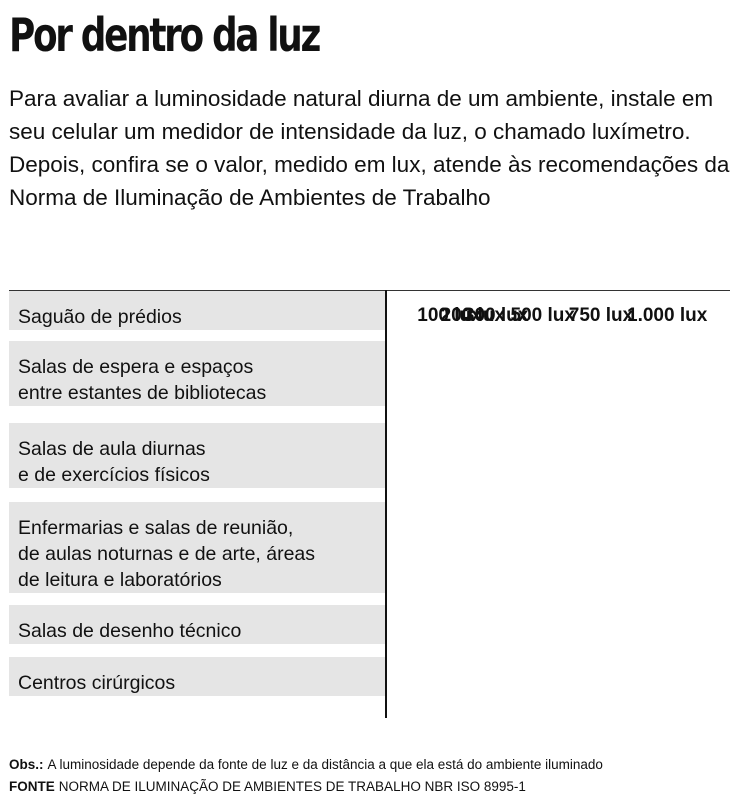 The height and width of the screenshot is (800, 736). Describe the element at coordinates (449, 315) in the screenshot. I see `value-label: 100 lux` at that location.